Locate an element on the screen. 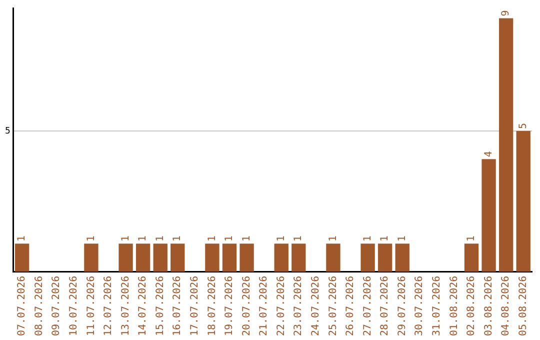 The image size is (540, 340). x-tick-label: 05.08.2026 is located at coordinates (523, 306).